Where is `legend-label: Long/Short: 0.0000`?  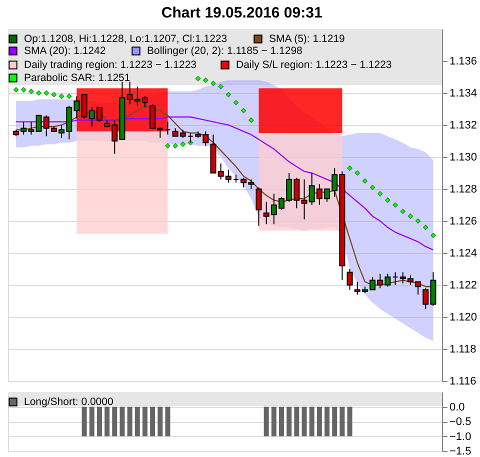
legend-label: Long/Short: 0.0000 is located at coordinates (69, 402).